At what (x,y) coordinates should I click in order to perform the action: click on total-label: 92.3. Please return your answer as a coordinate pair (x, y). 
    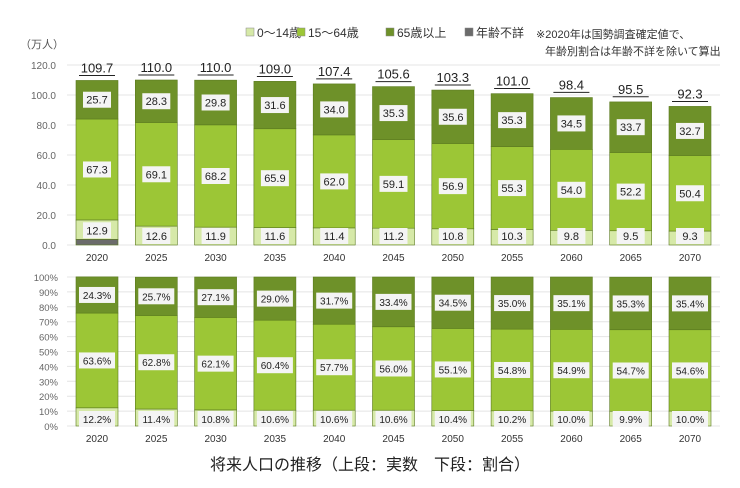
    Looking at the image, I should click on (689, 94).